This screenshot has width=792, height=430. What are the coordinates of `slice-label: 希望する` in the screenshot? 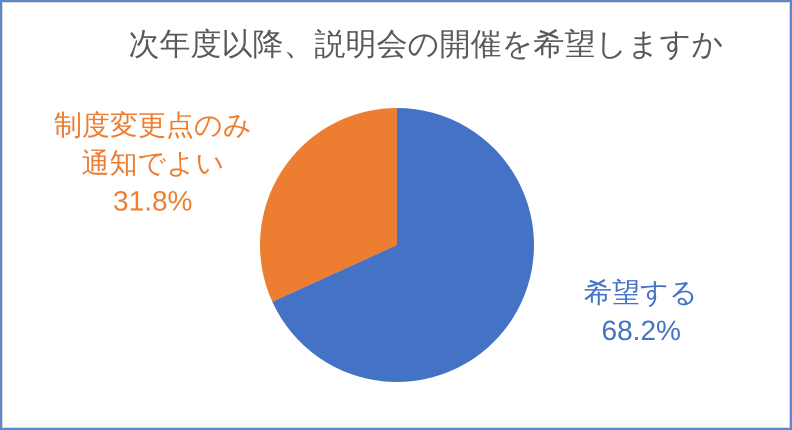 It's located at (641, 292).